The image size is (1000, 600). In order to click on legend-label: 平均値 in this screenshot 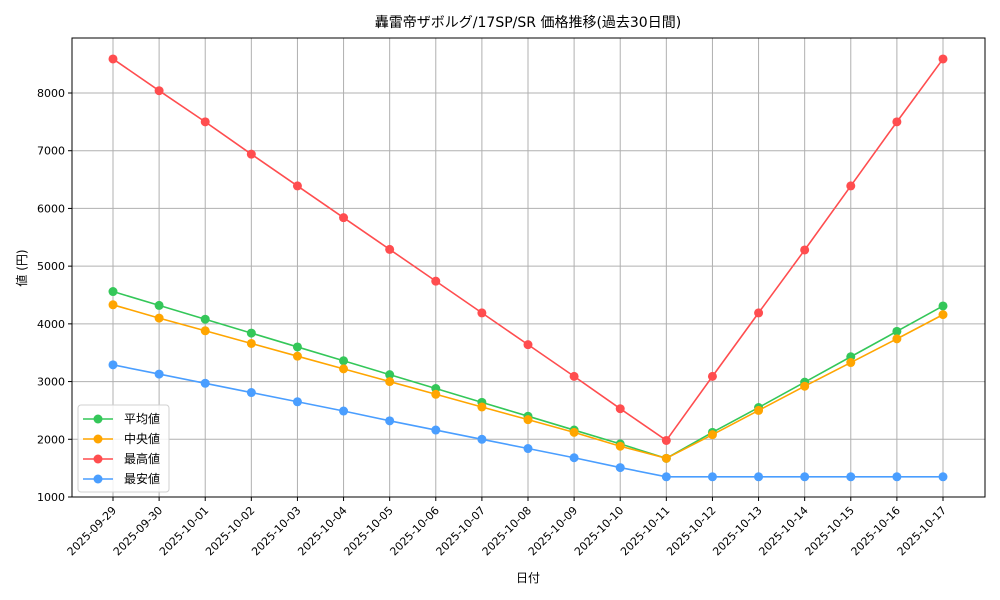, I will do `click(142, 418)`.